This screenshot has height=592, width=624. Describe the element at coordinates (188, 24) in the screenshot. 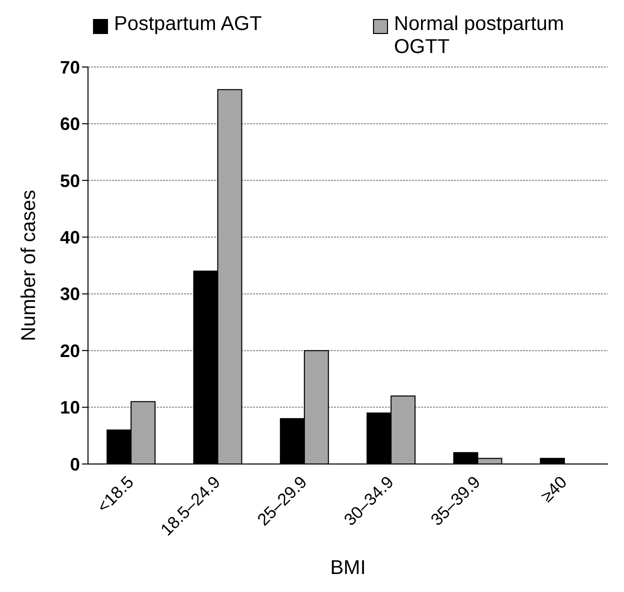

I see `legend-label: Postpartum AGT` at that location.